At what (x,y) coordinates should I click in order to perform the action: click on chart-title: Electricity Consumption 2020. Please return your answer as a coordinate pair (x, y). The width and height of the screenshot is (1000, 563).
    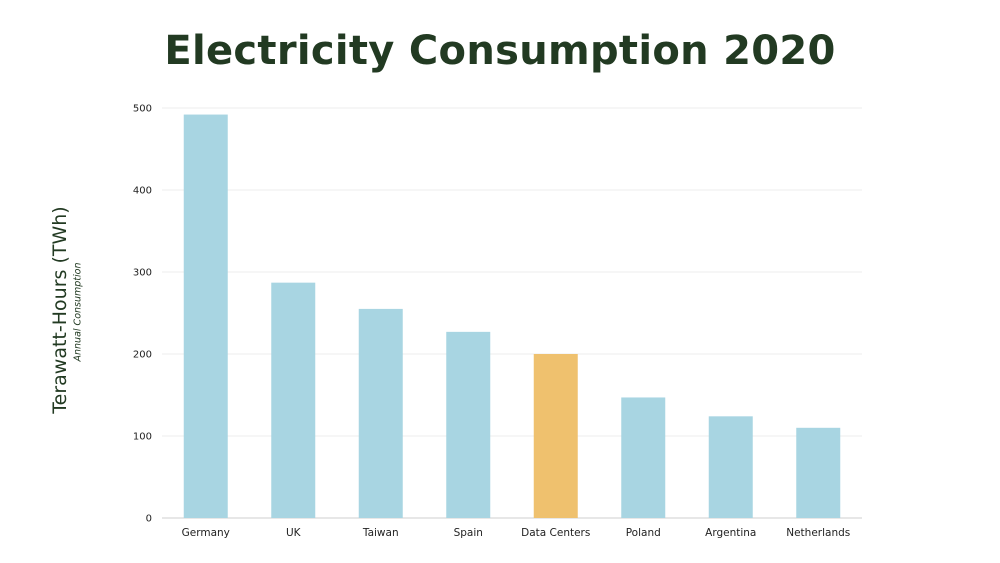
    Looking at the image, I should click on (500, 51).